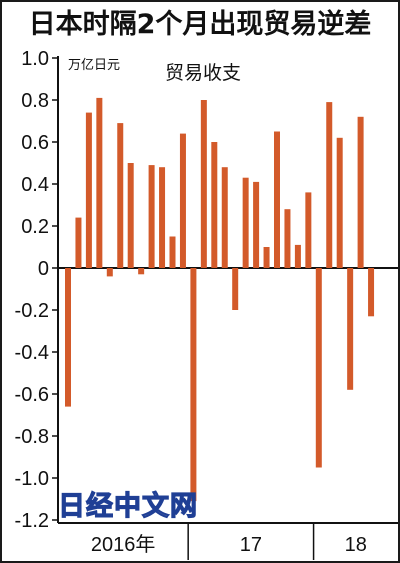 The width and height of the screenshot is (400, 563). Describe the element at coordinates (35, 59) in the screenshot. I see `y-tick-label: 1.0` at that location.